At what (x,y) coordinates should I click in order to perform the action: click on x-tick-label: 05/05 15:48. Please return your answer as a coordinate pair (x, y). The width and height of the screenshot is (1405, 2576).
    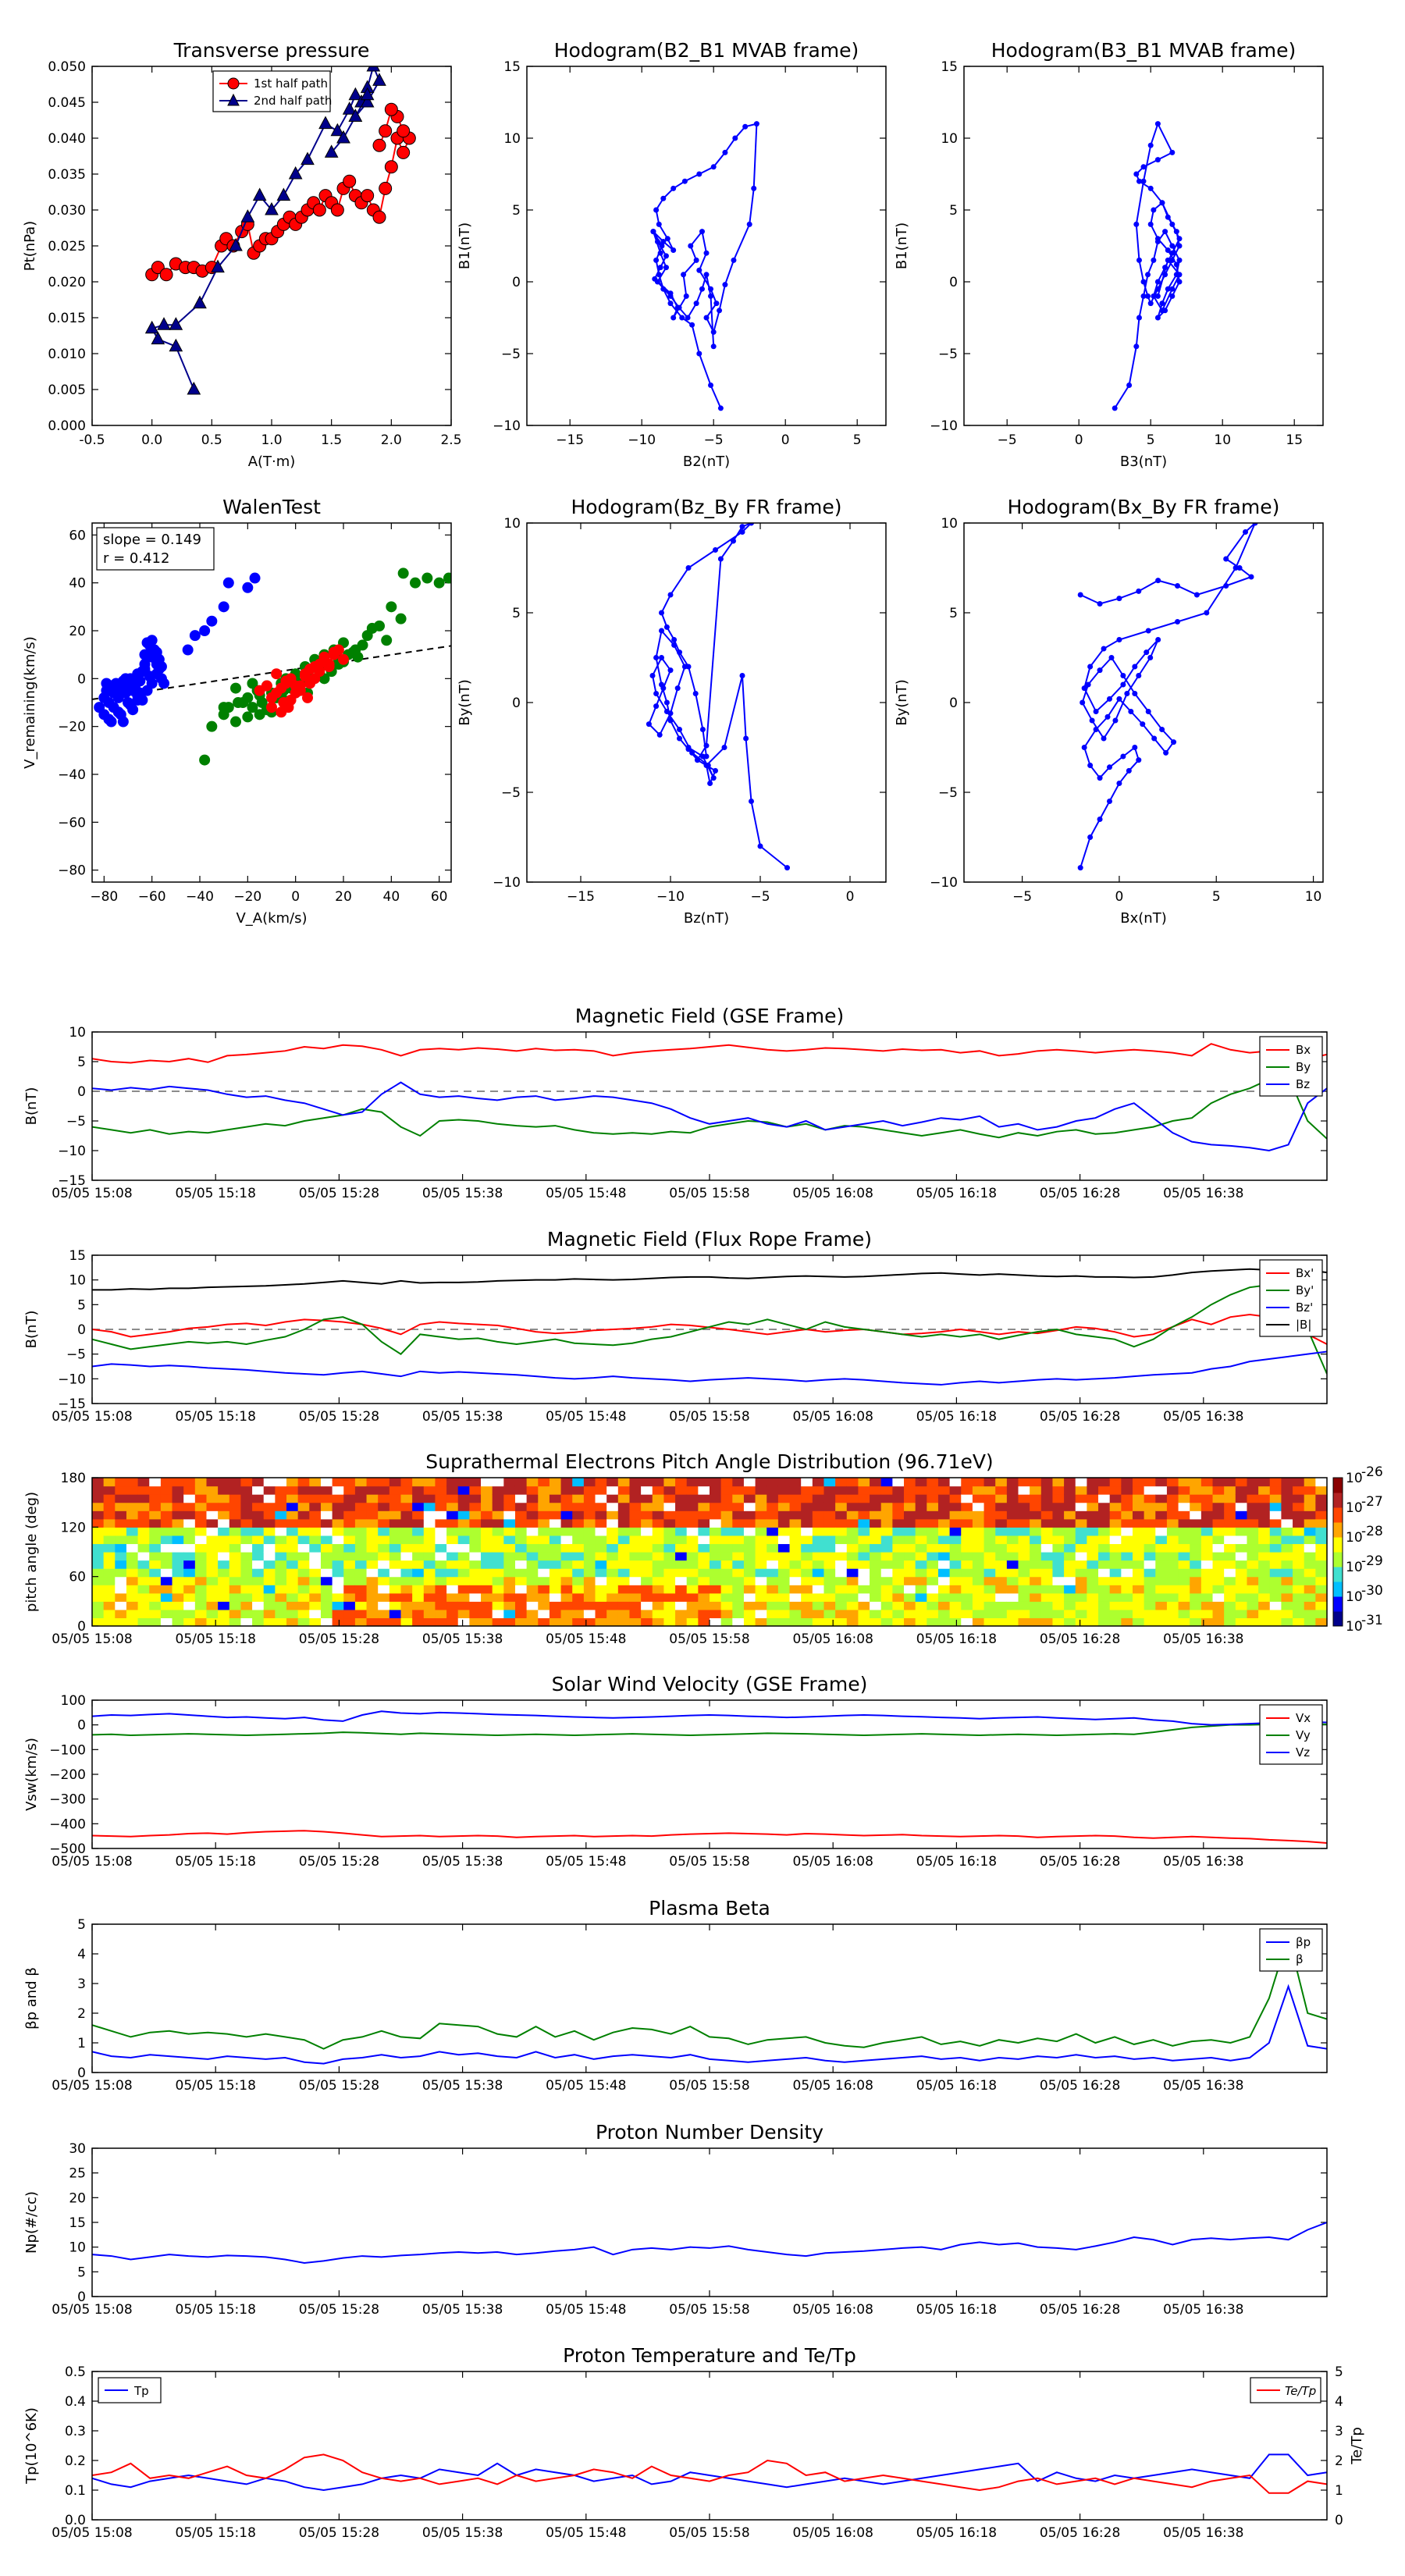
    Looking at the image, I should click on (586, 2533).